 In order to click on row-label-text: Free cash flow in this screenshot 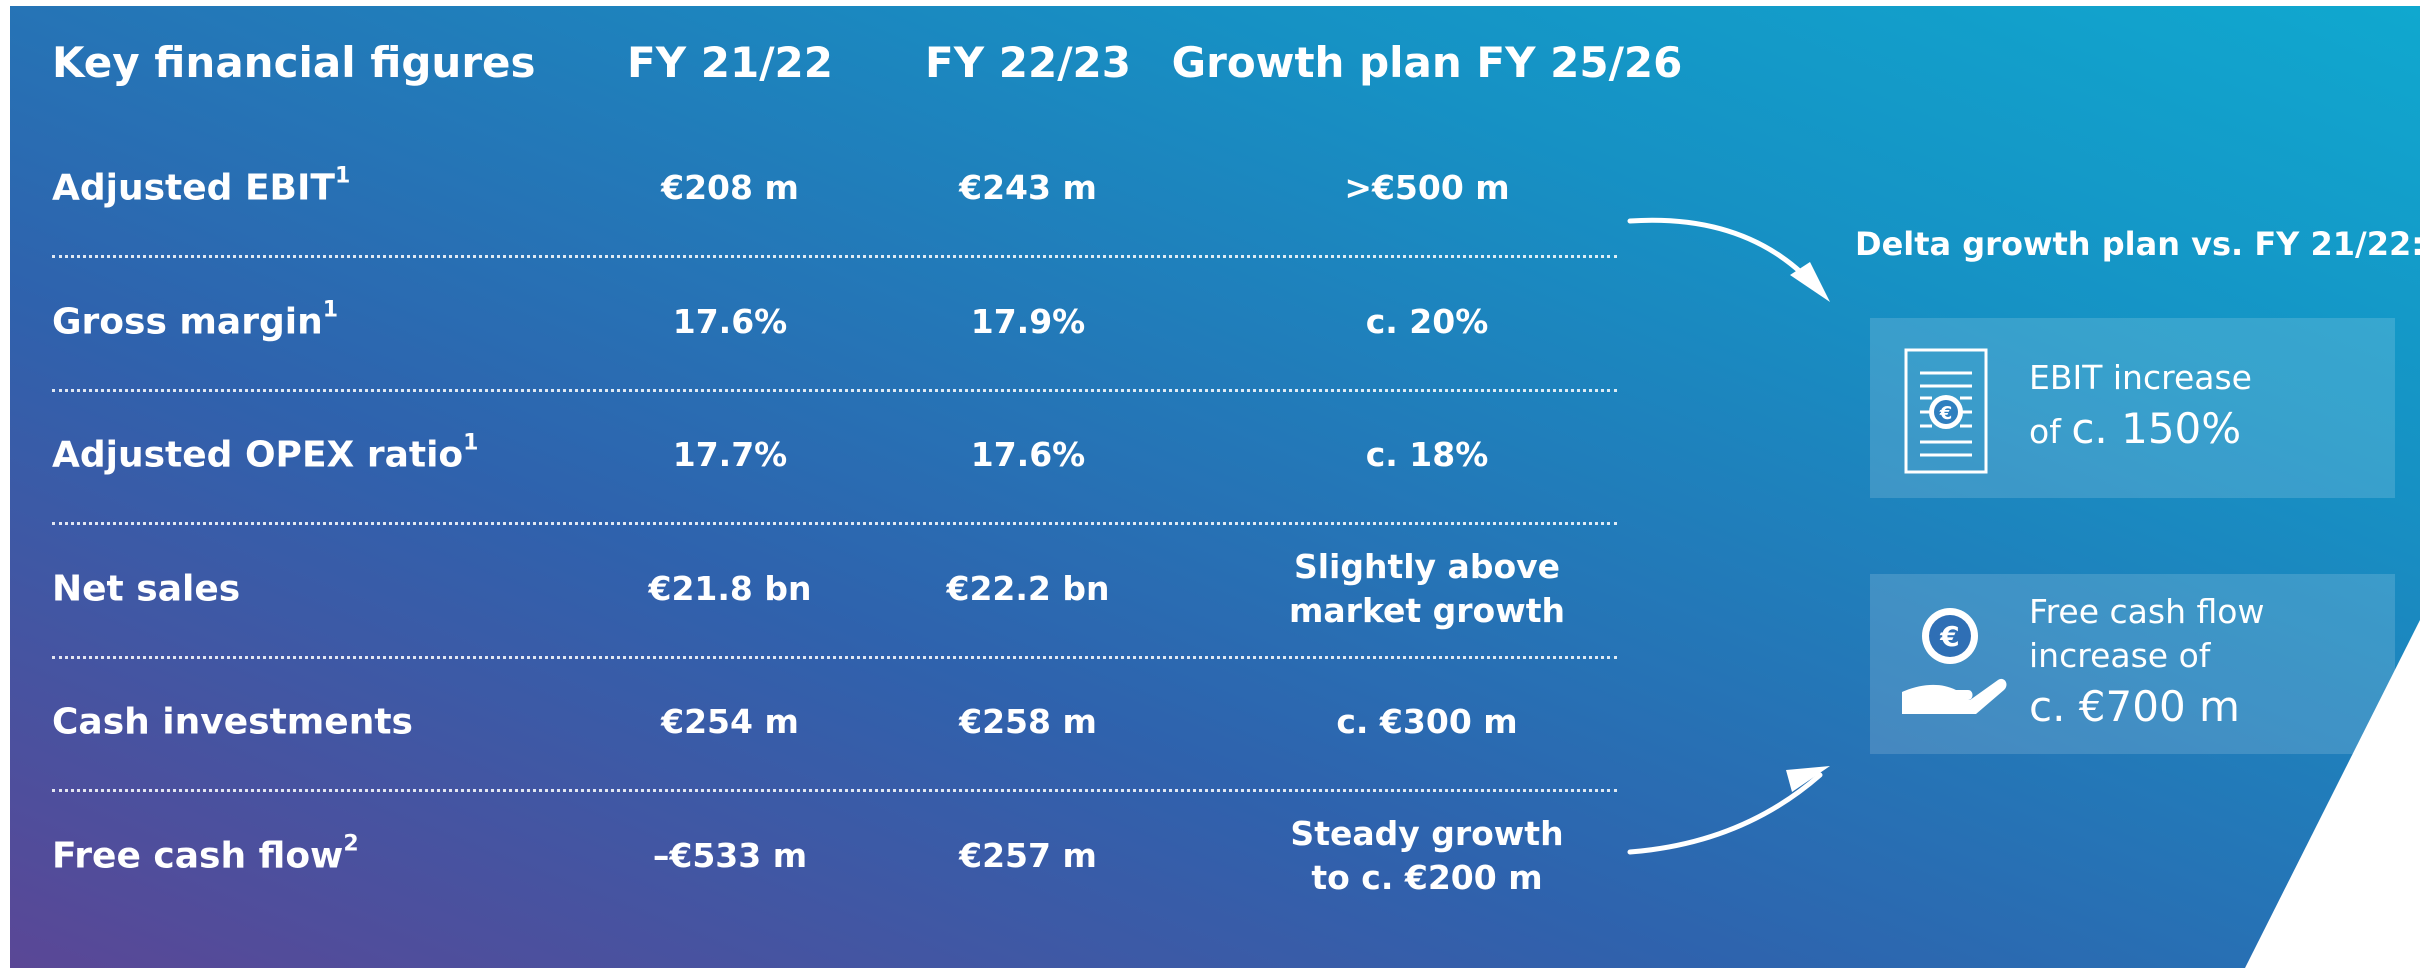, I will do `click(198, 856)`.